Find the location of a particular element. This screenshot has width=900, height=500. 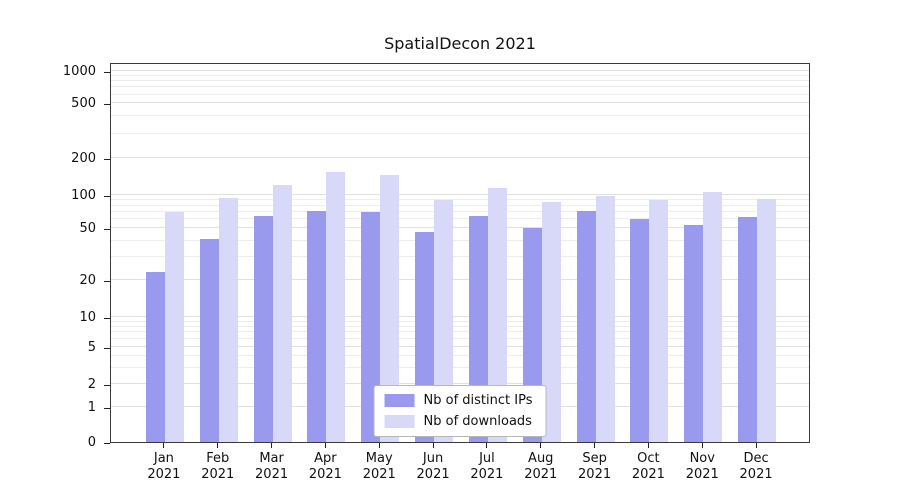

chart-title: SpatialDecon 2021 is located at coordinates (460, 43).